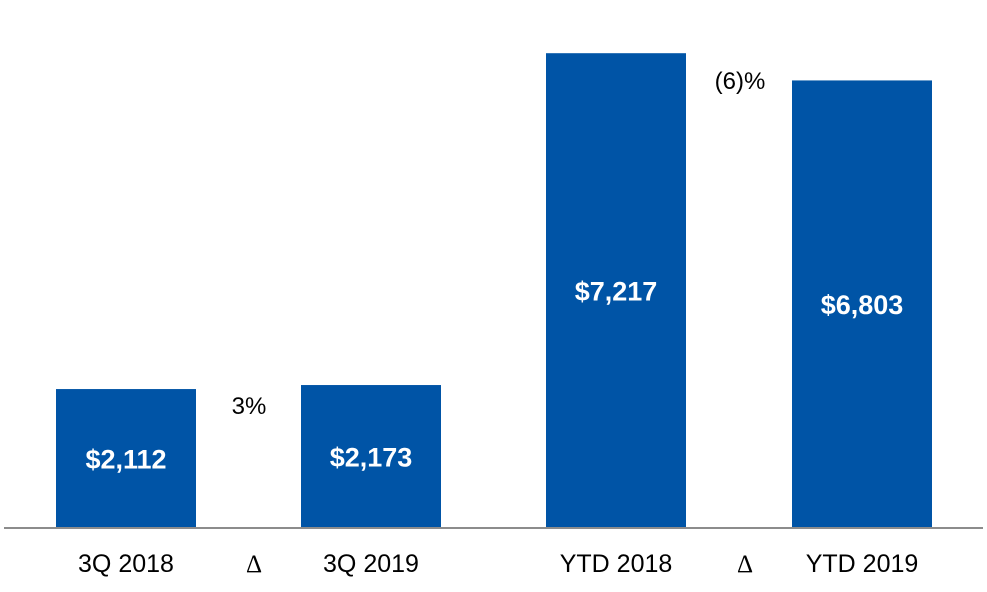 Image resolution: width=987 pixels, height=592 pixels. Describe the element at coordinates (862, 564) in the screenshot. I see `category-label-3: YTD 2019` at that location.